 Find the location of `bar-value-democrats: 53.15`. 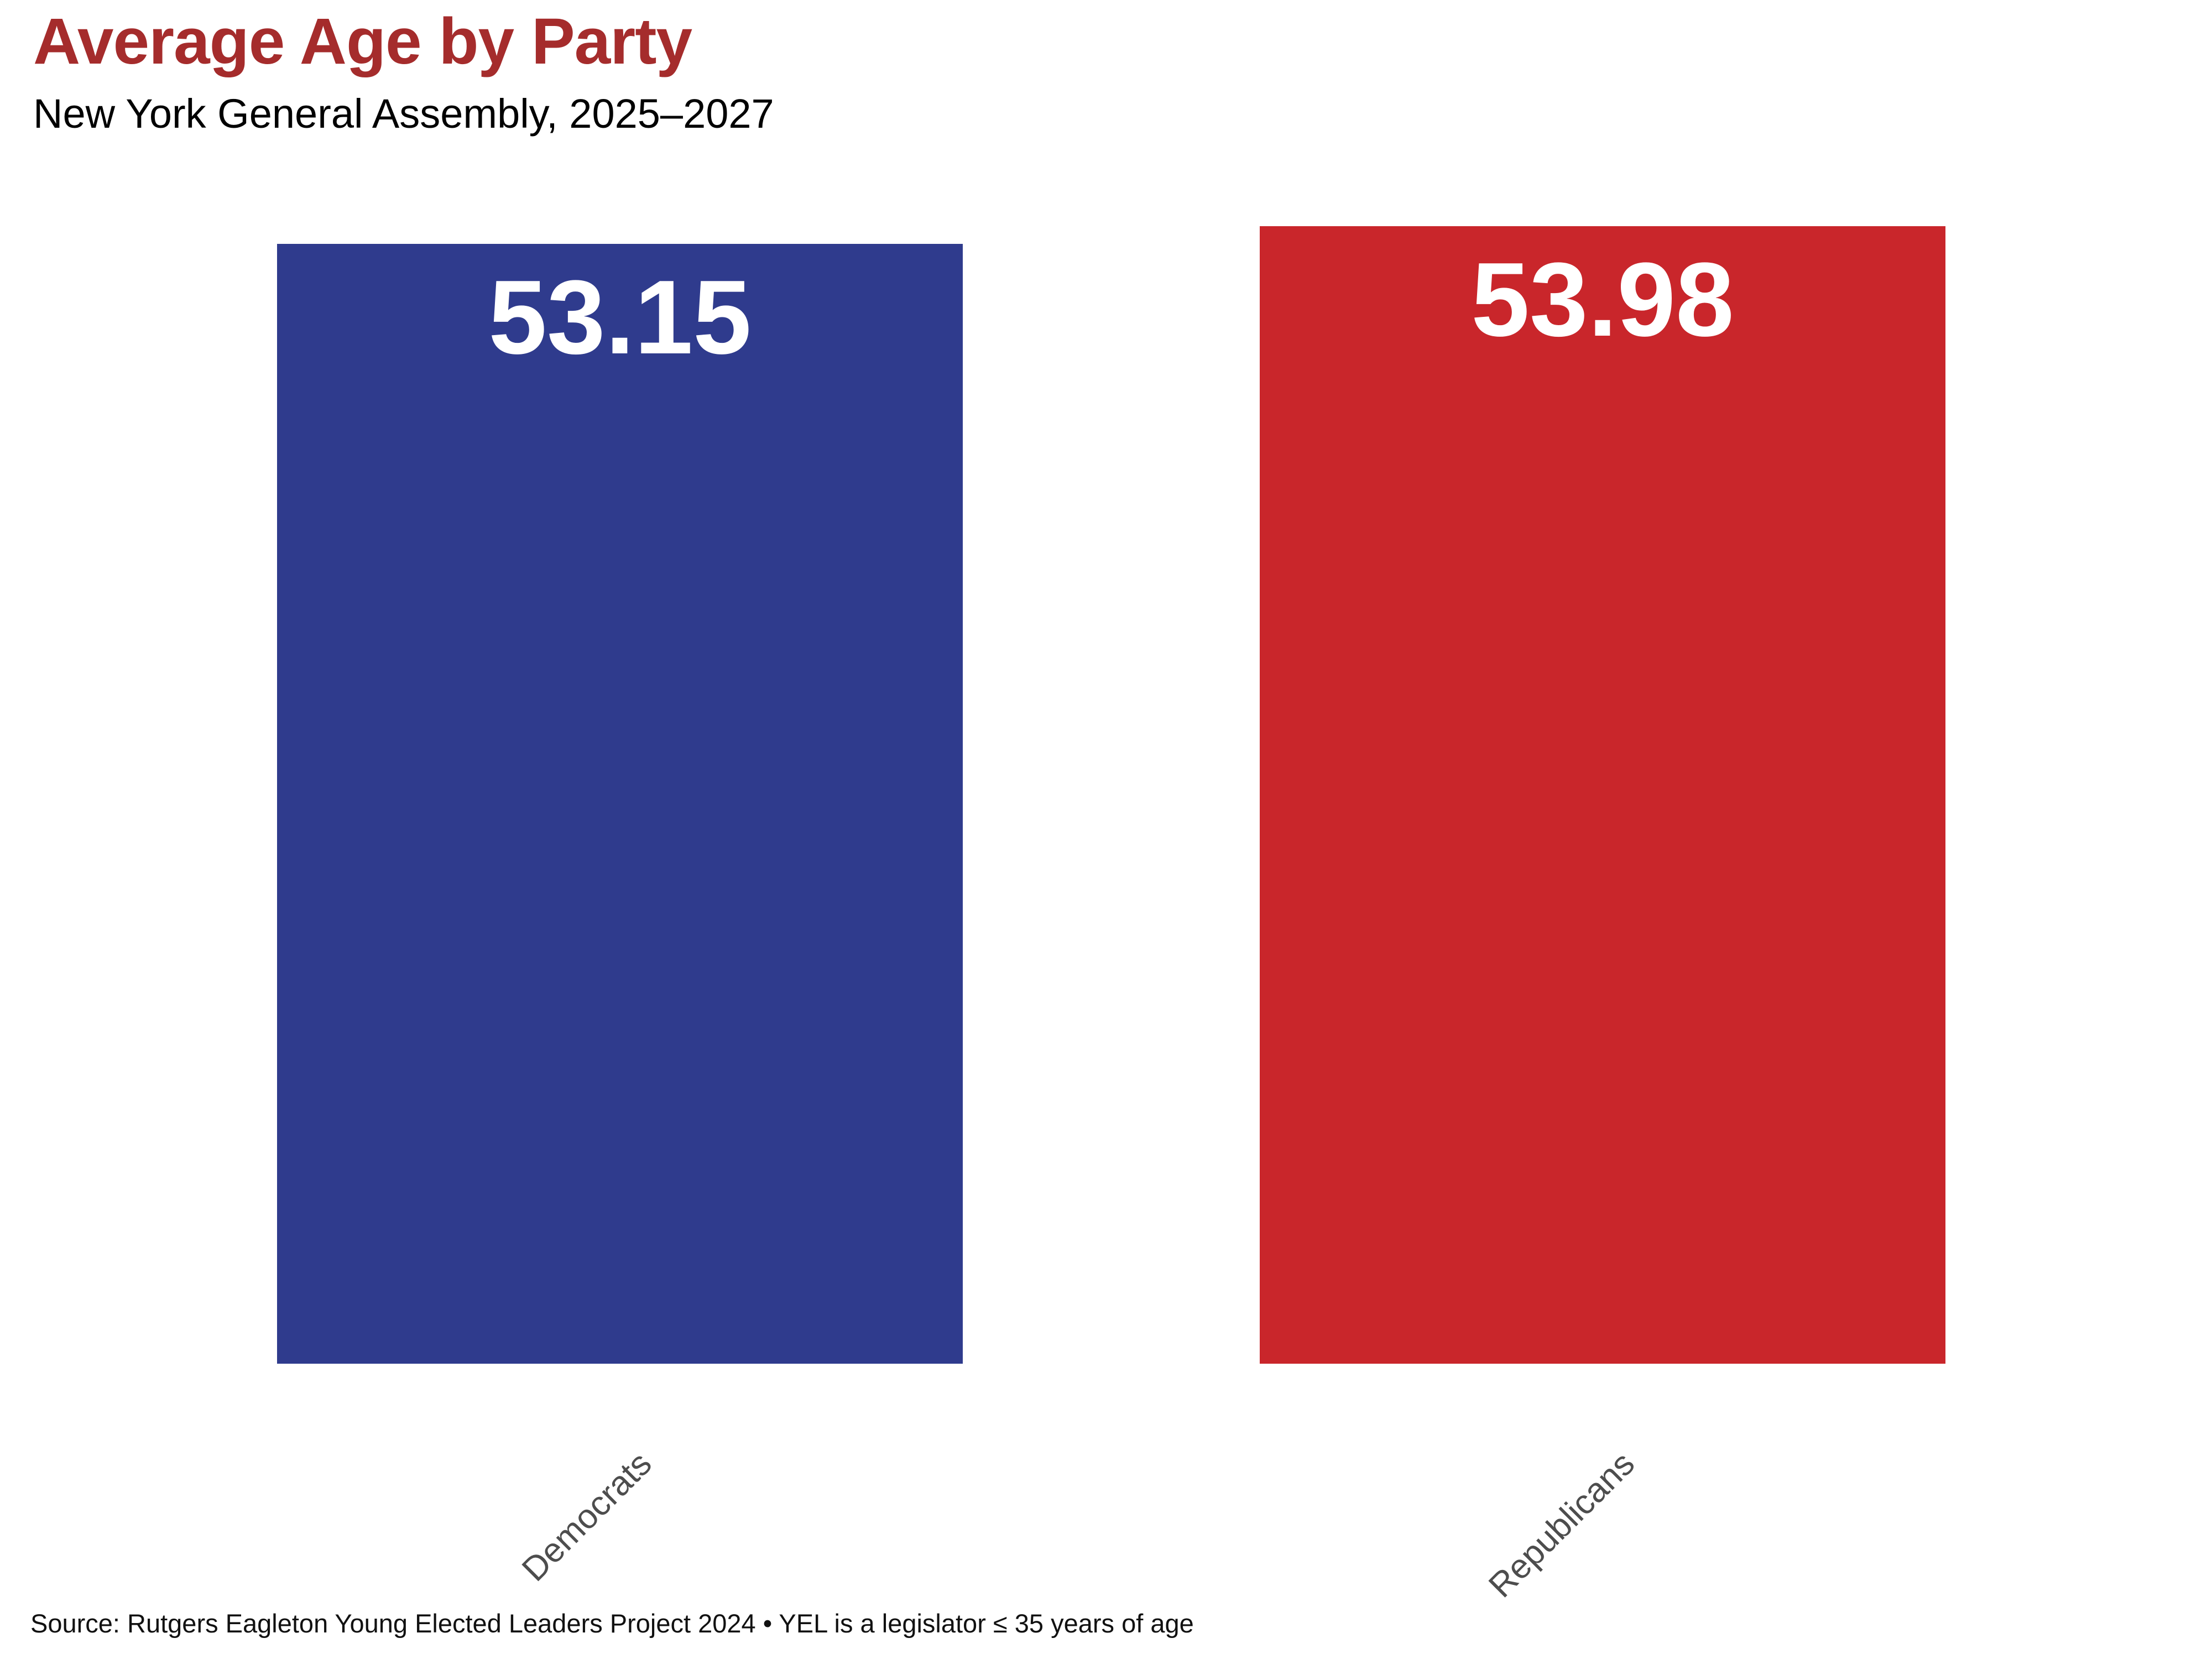

bar-value-democrats: 53.15 is located at coordinates (620, 317).